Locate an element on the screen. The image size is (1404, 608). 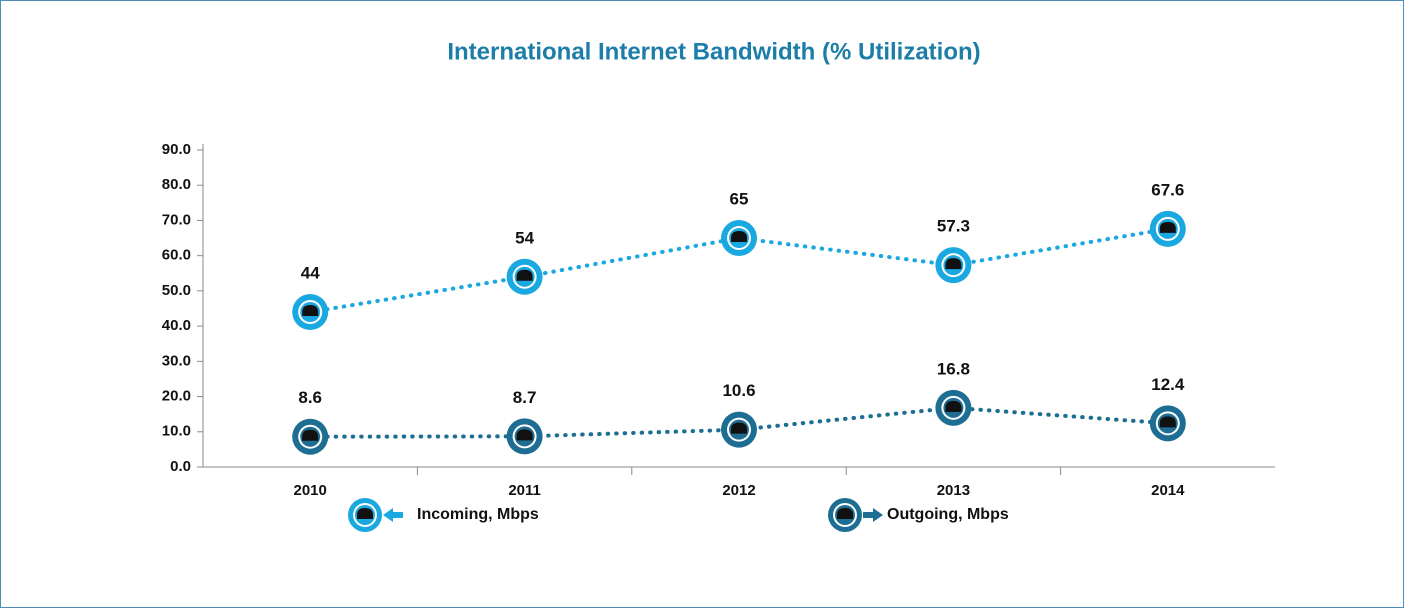
y-tick-label: 70.0 is located at coordinates (176, 219).